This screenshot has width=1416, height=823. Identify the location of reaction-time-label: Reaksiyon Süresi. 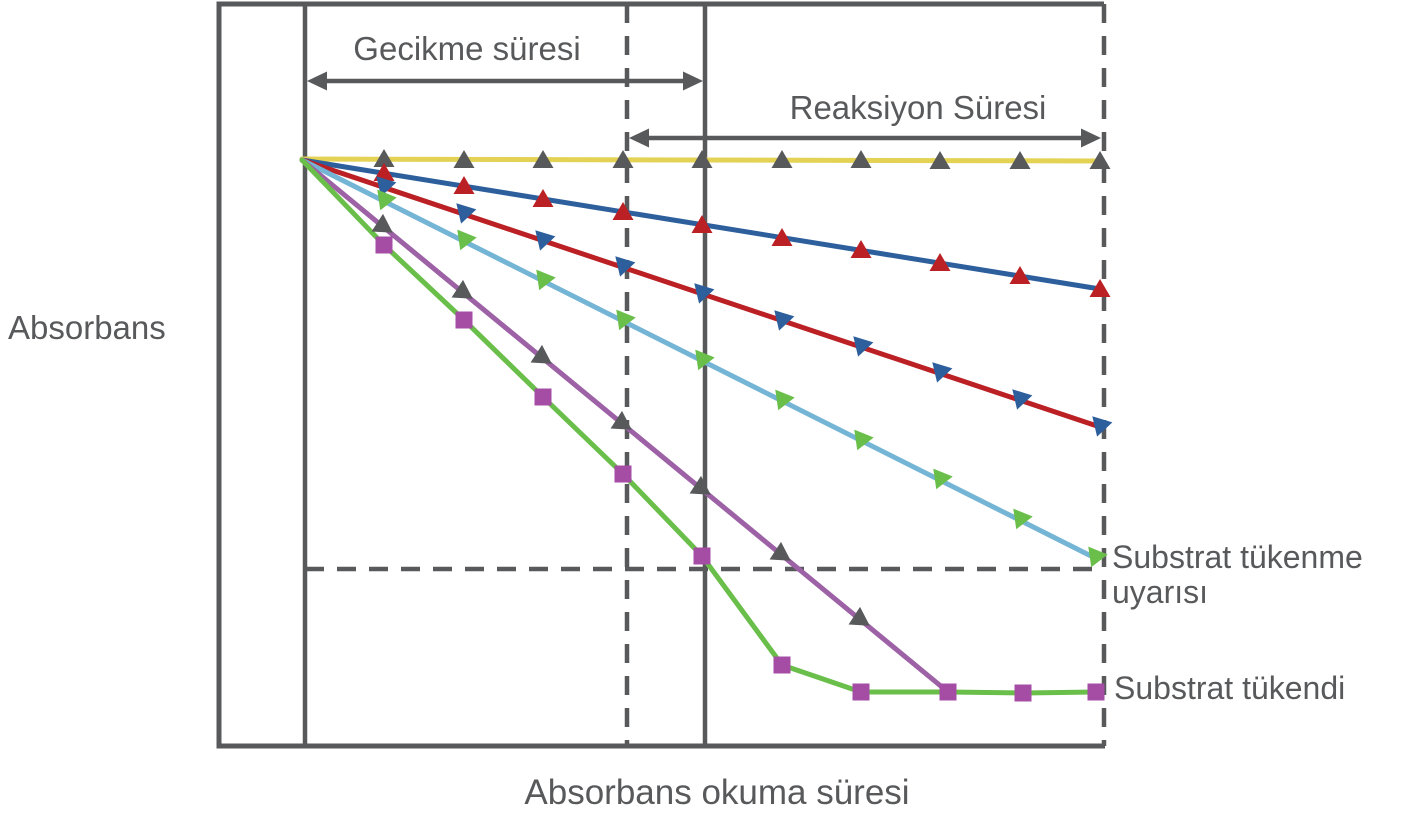
(918, 107).